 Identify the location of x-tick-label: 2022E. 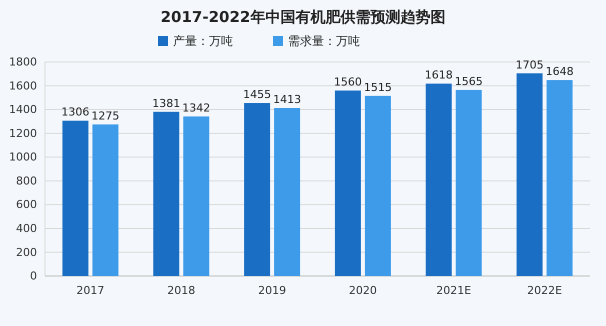
(544, 290).